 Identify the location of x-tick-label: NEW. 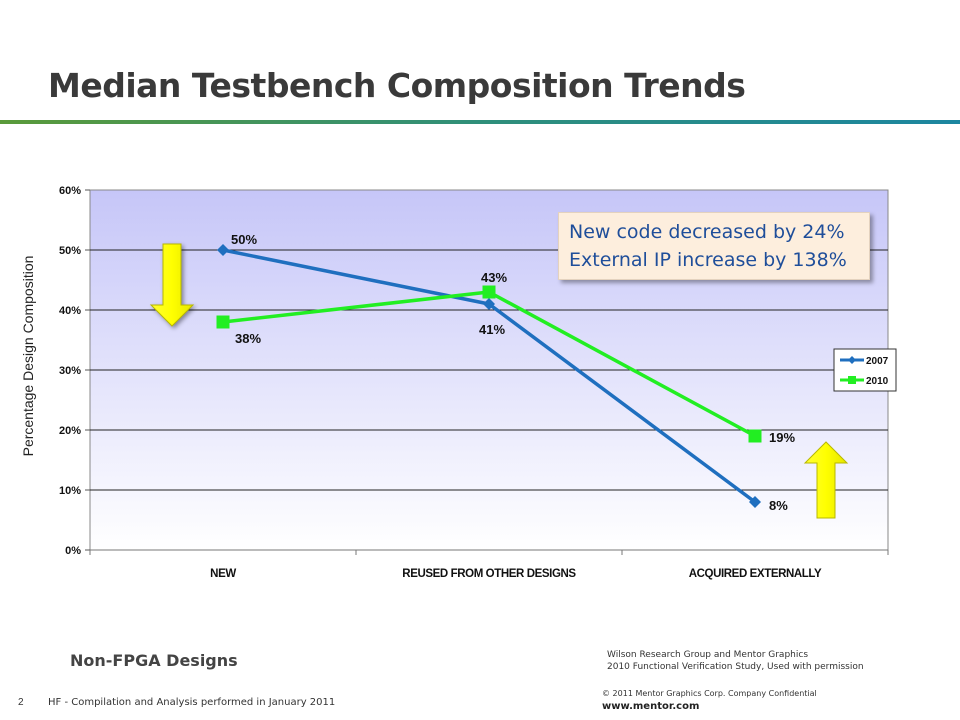
(223, 574).